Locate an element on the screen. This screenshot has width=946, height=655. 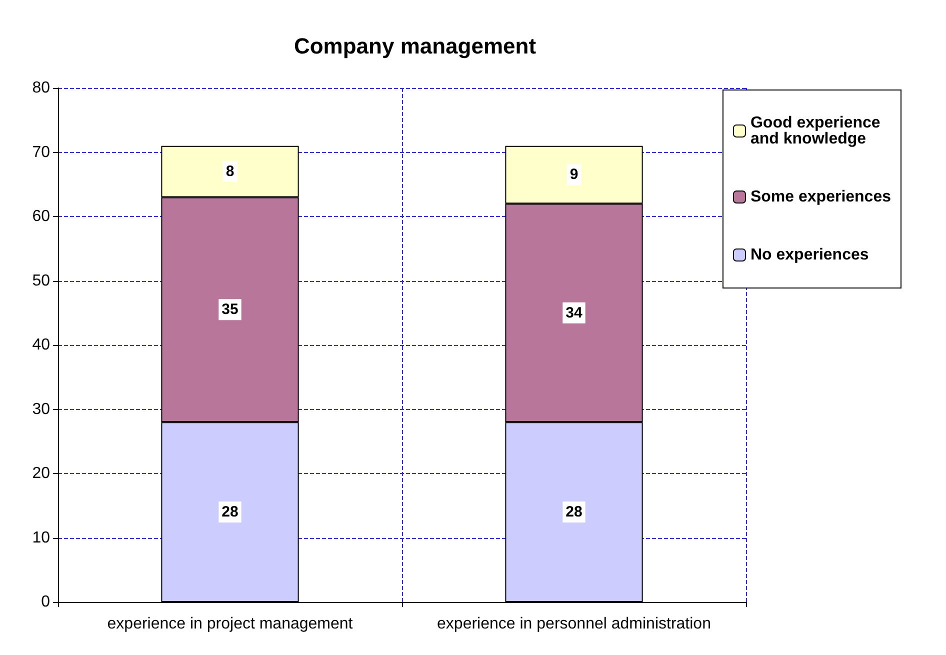
legend-label: No experiences is located at coordinates (809, 255).